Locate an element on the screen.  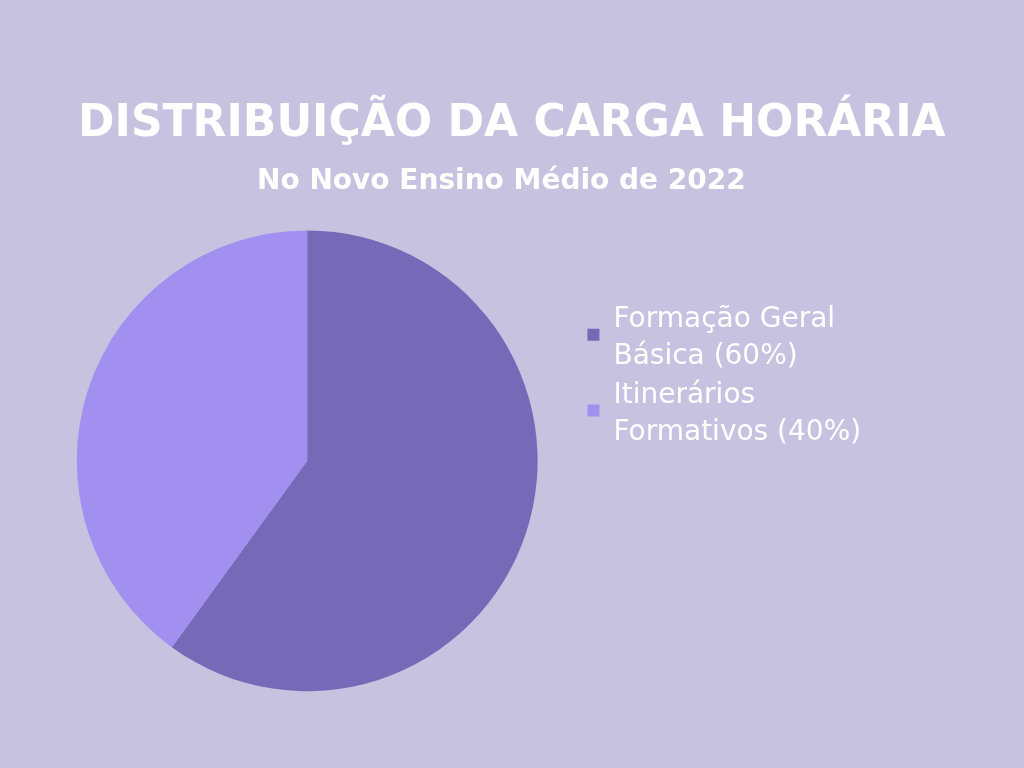
chart-title: DISTRIBUIÇÃO DA CARGA HORÁRIA is located at coordinates (512, 120).